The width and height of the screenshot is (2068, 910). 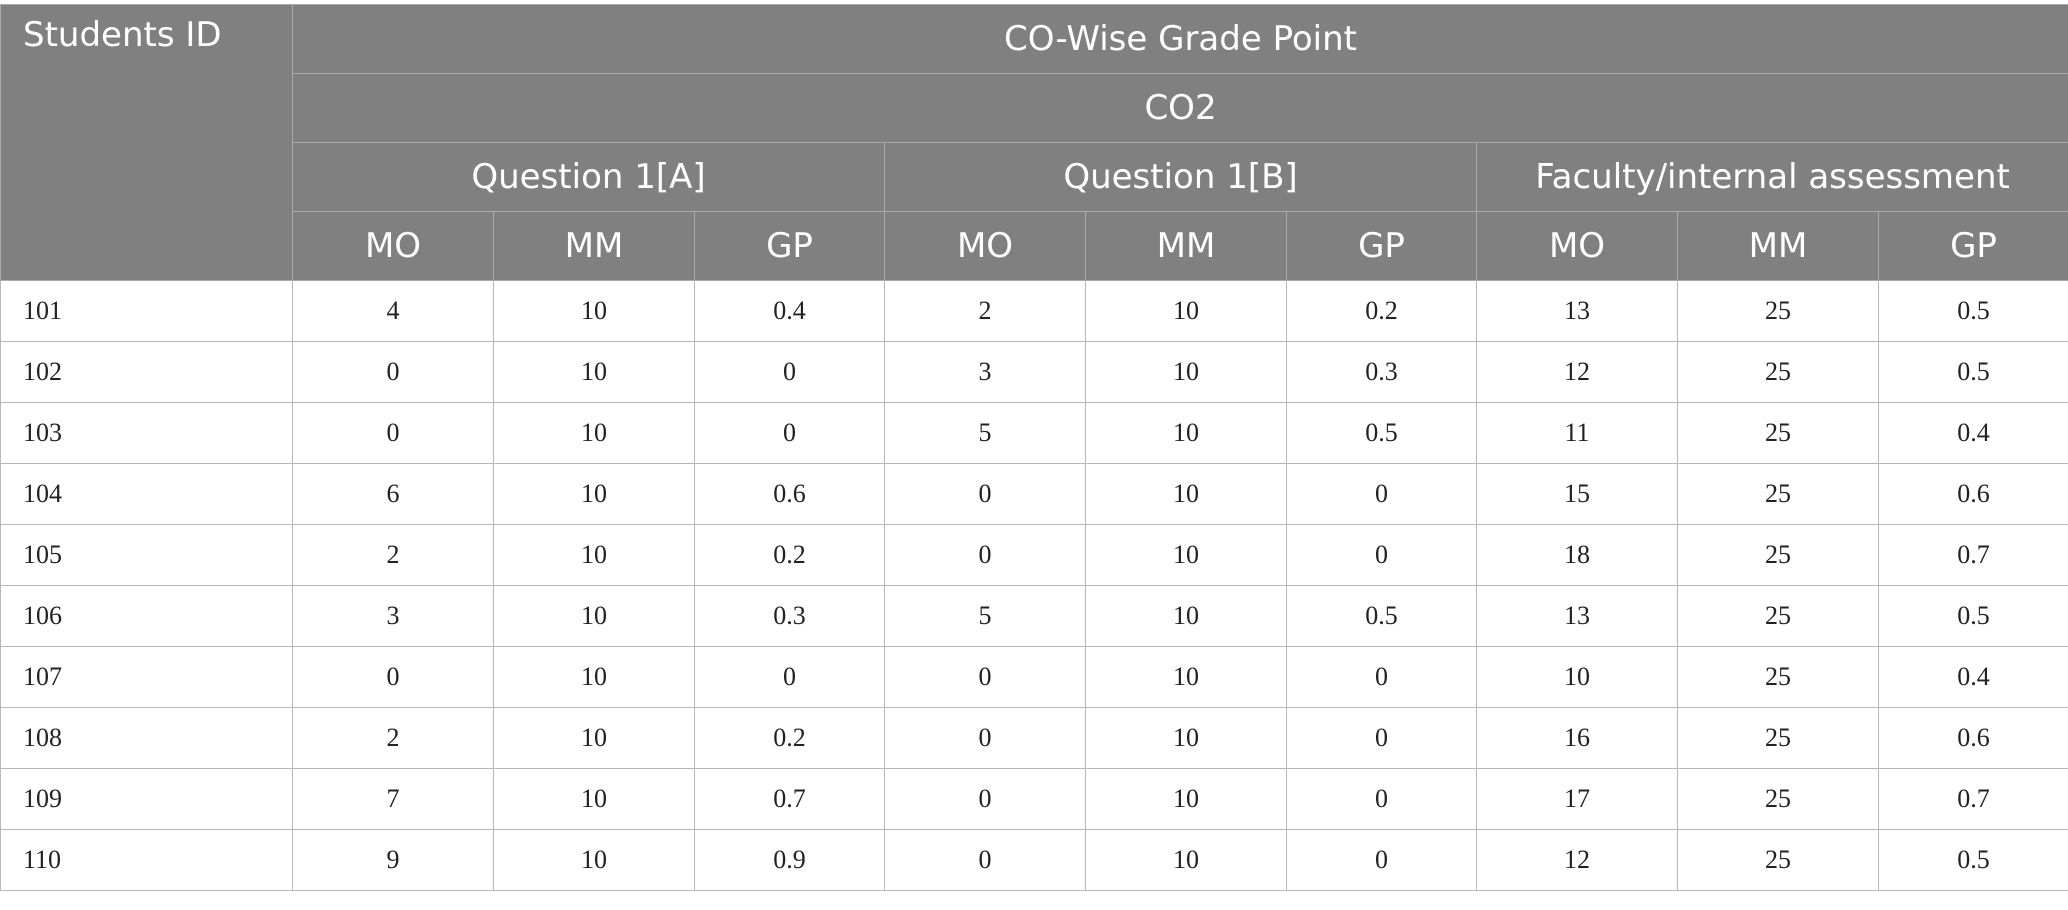 What do you see at coordinates (393, 311) in the screenshot?
I see `table-cell: 4` at bounding box center [393, 311].